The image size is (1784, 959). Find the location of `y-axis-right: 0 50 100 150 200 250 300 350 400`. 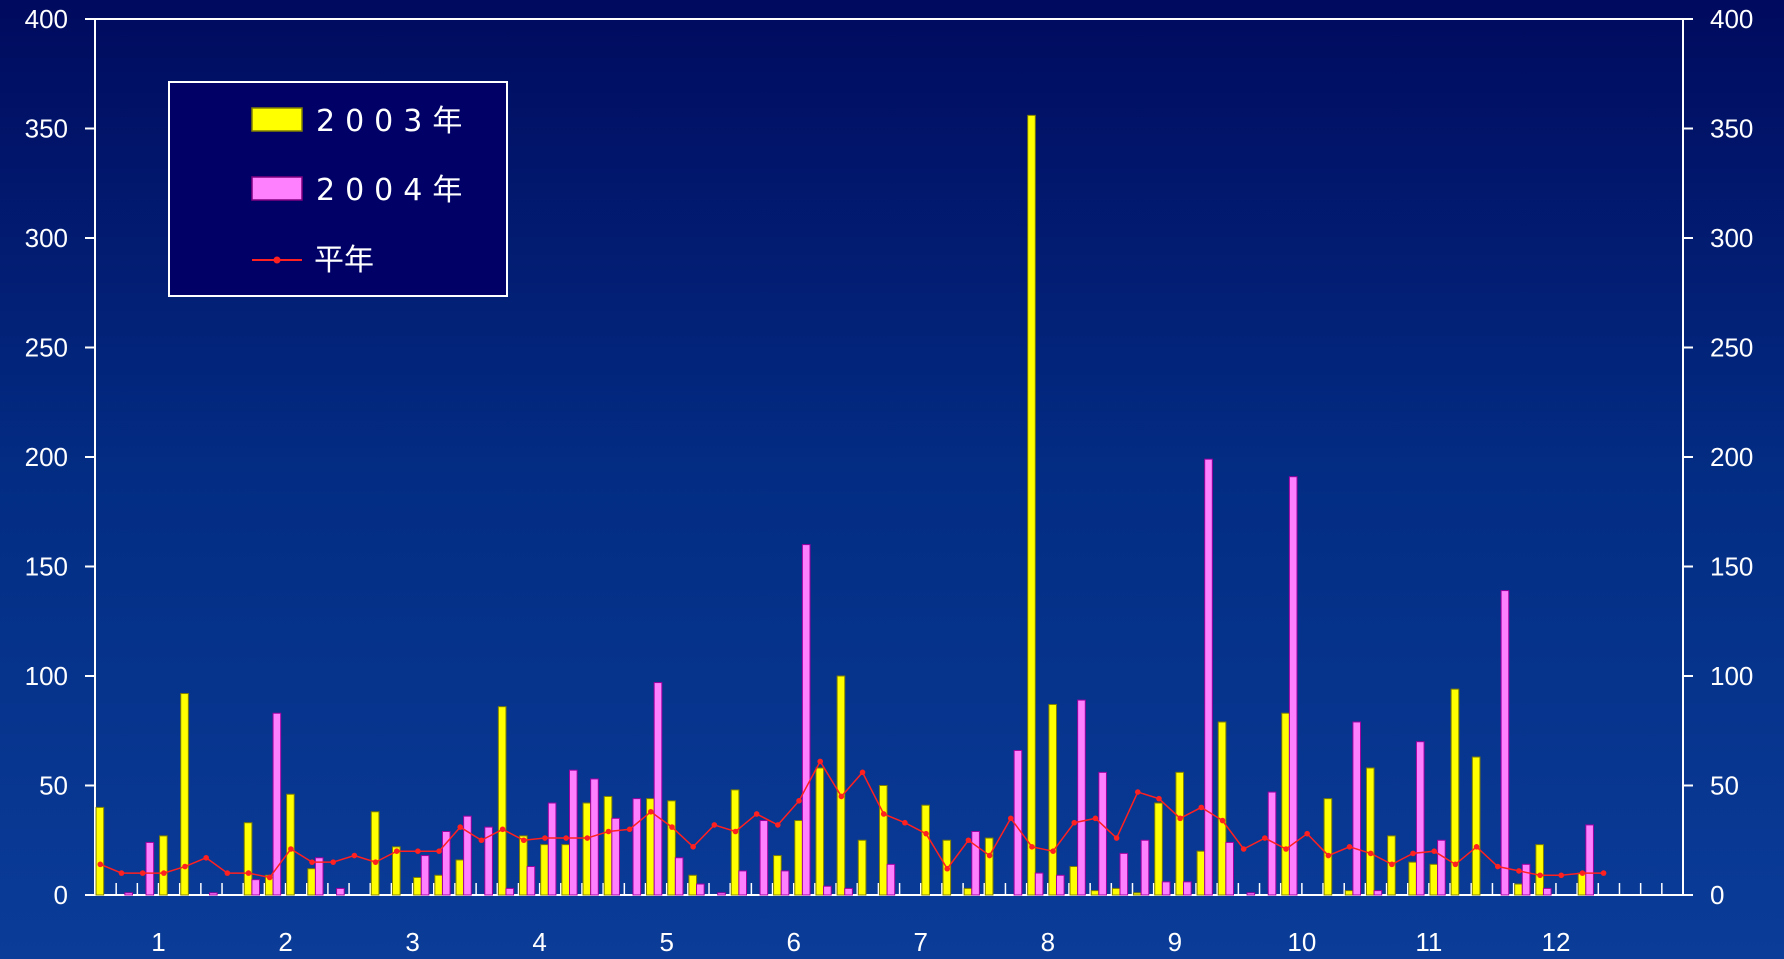

y-axis-right: 0 50 100 150 200 250 300 350 400 is located at coordinates (1718, 457).